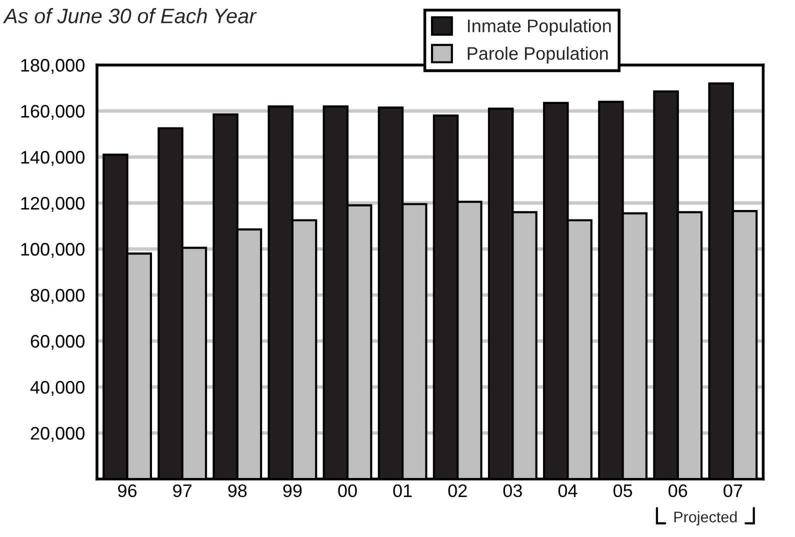 This screenshot has width=795, height=537. Describe the element at coordinates (705, 518) in the screenshot. I see `text: Projected` at that location.